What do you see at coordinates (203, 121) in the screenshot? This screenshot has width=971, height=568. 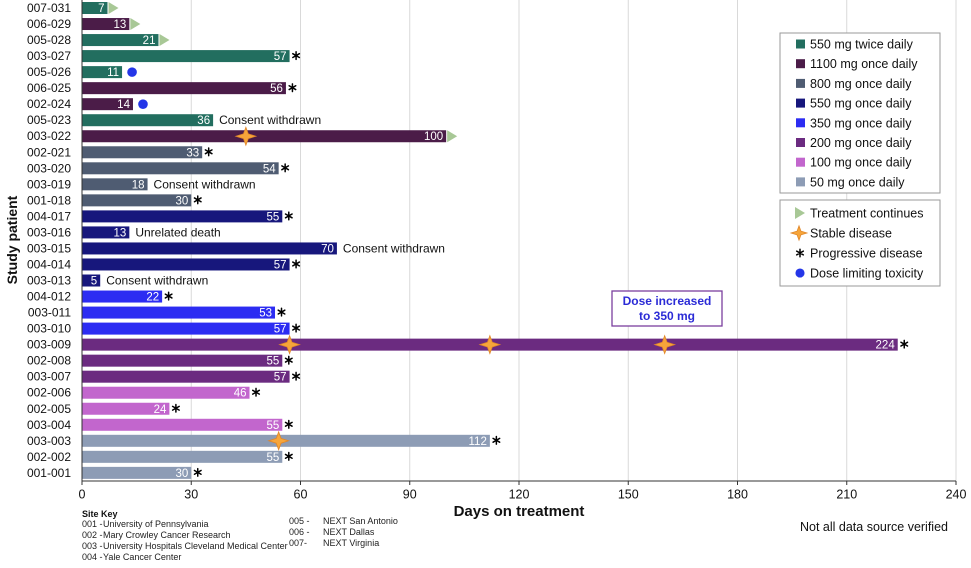 I see `bar-value-label: 36` at bounding box center [203, 121].